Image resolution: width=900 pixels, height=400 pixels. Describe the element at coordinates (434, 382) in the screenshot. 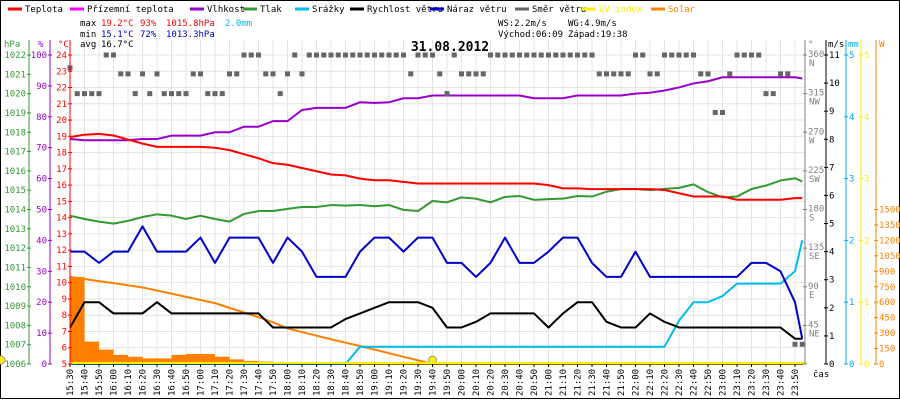

I see `x-tick-label: 19:40` at that location.